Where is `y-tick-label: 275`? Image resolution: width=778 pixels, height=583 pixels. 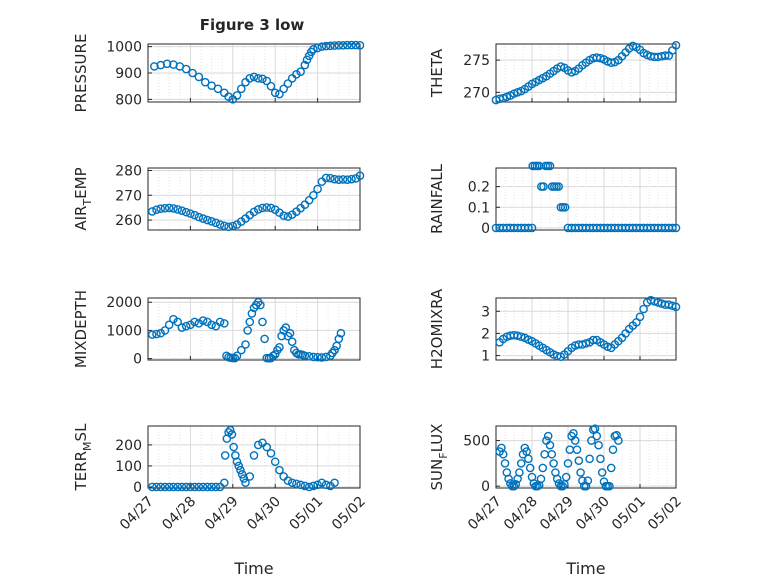
y-tick-label: 275 is located at coordinates (476, 61).